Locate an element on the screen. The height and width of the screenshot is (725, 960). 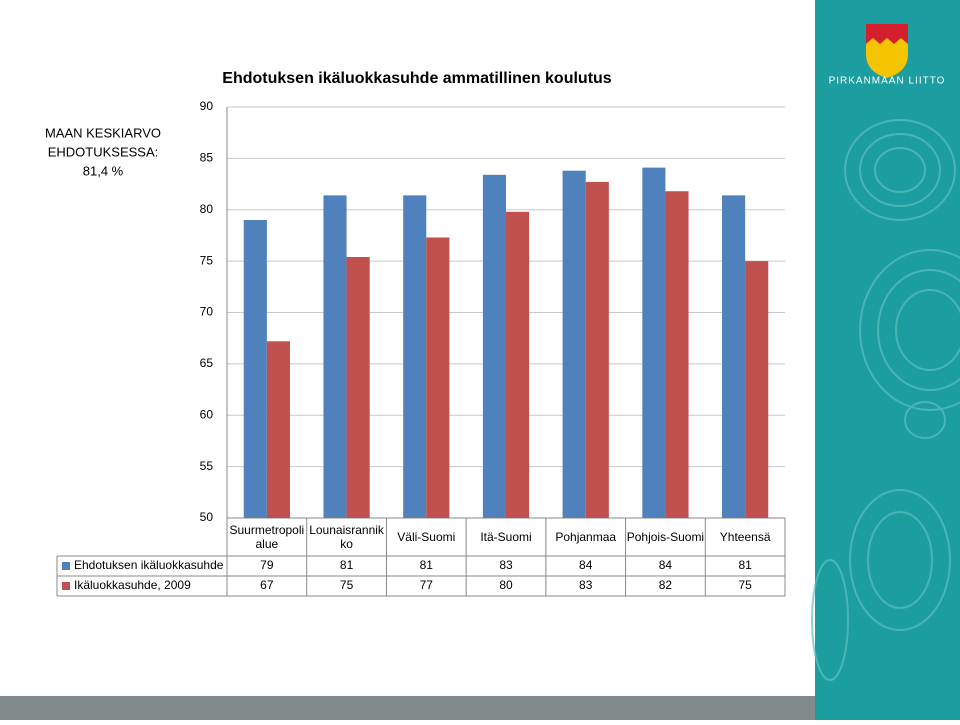
x-tick-label: Yhteensä is located at coordinates (745, 537).